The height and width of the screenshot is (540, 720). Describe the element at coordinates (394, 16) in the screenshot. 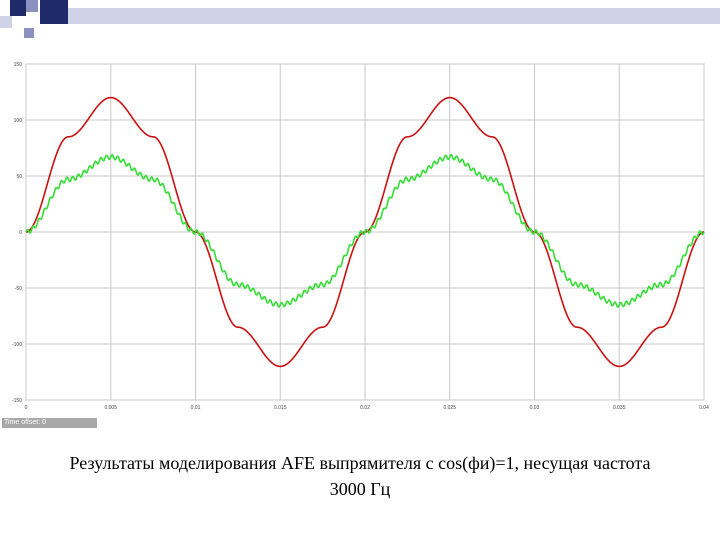

I see `header-band-light` at that location.